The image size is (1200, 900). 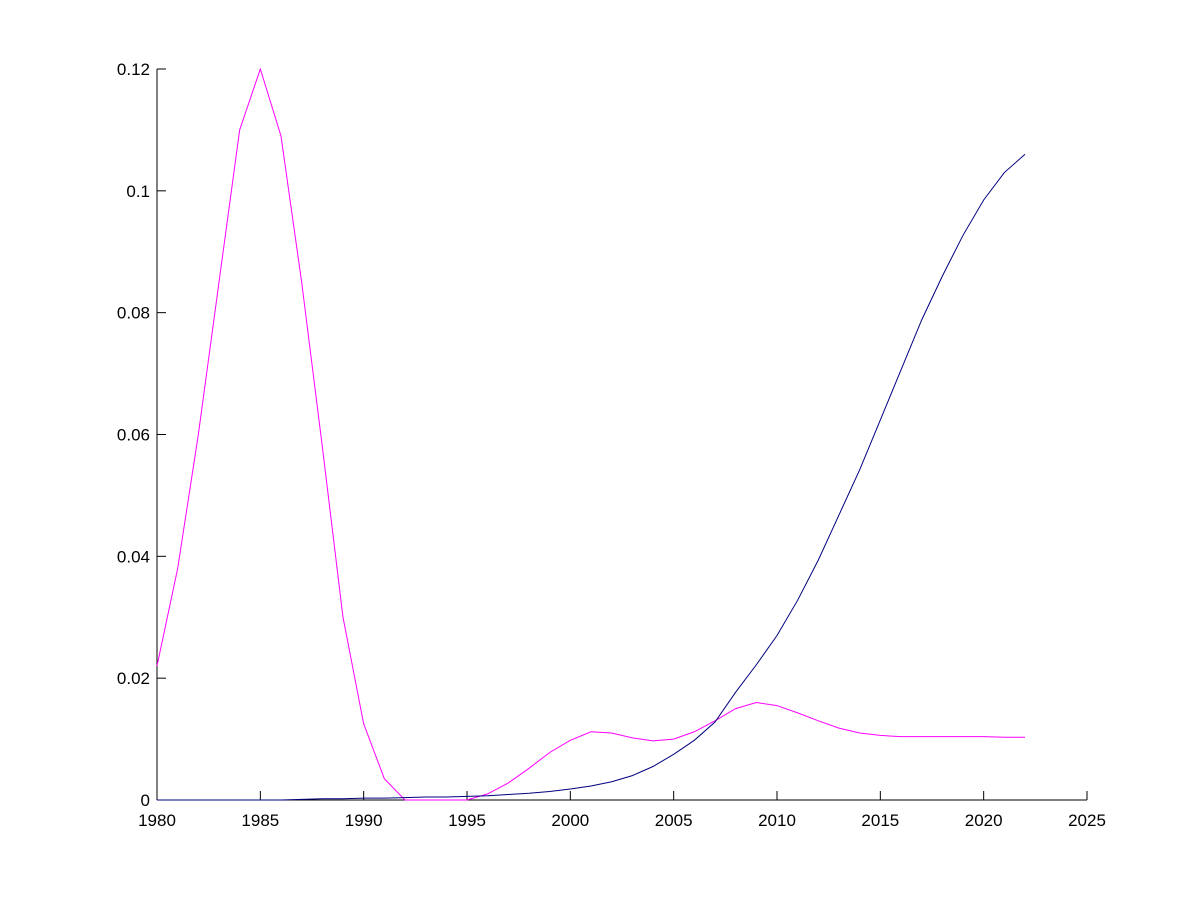 What do you see at coordinates (570, 820) in the screenshot?
I see `x-tick-label: 2000` at bounding box center [570, 820].